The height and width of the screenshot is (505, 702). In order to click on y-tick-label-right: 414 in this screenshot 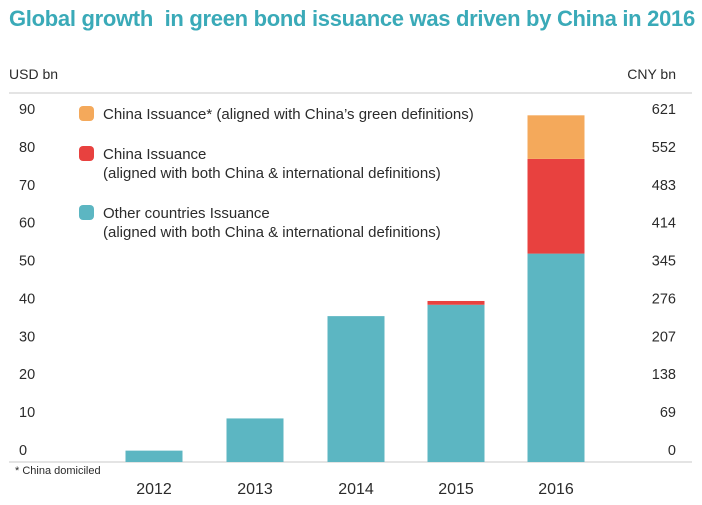, I will do `click(664, 224)`.